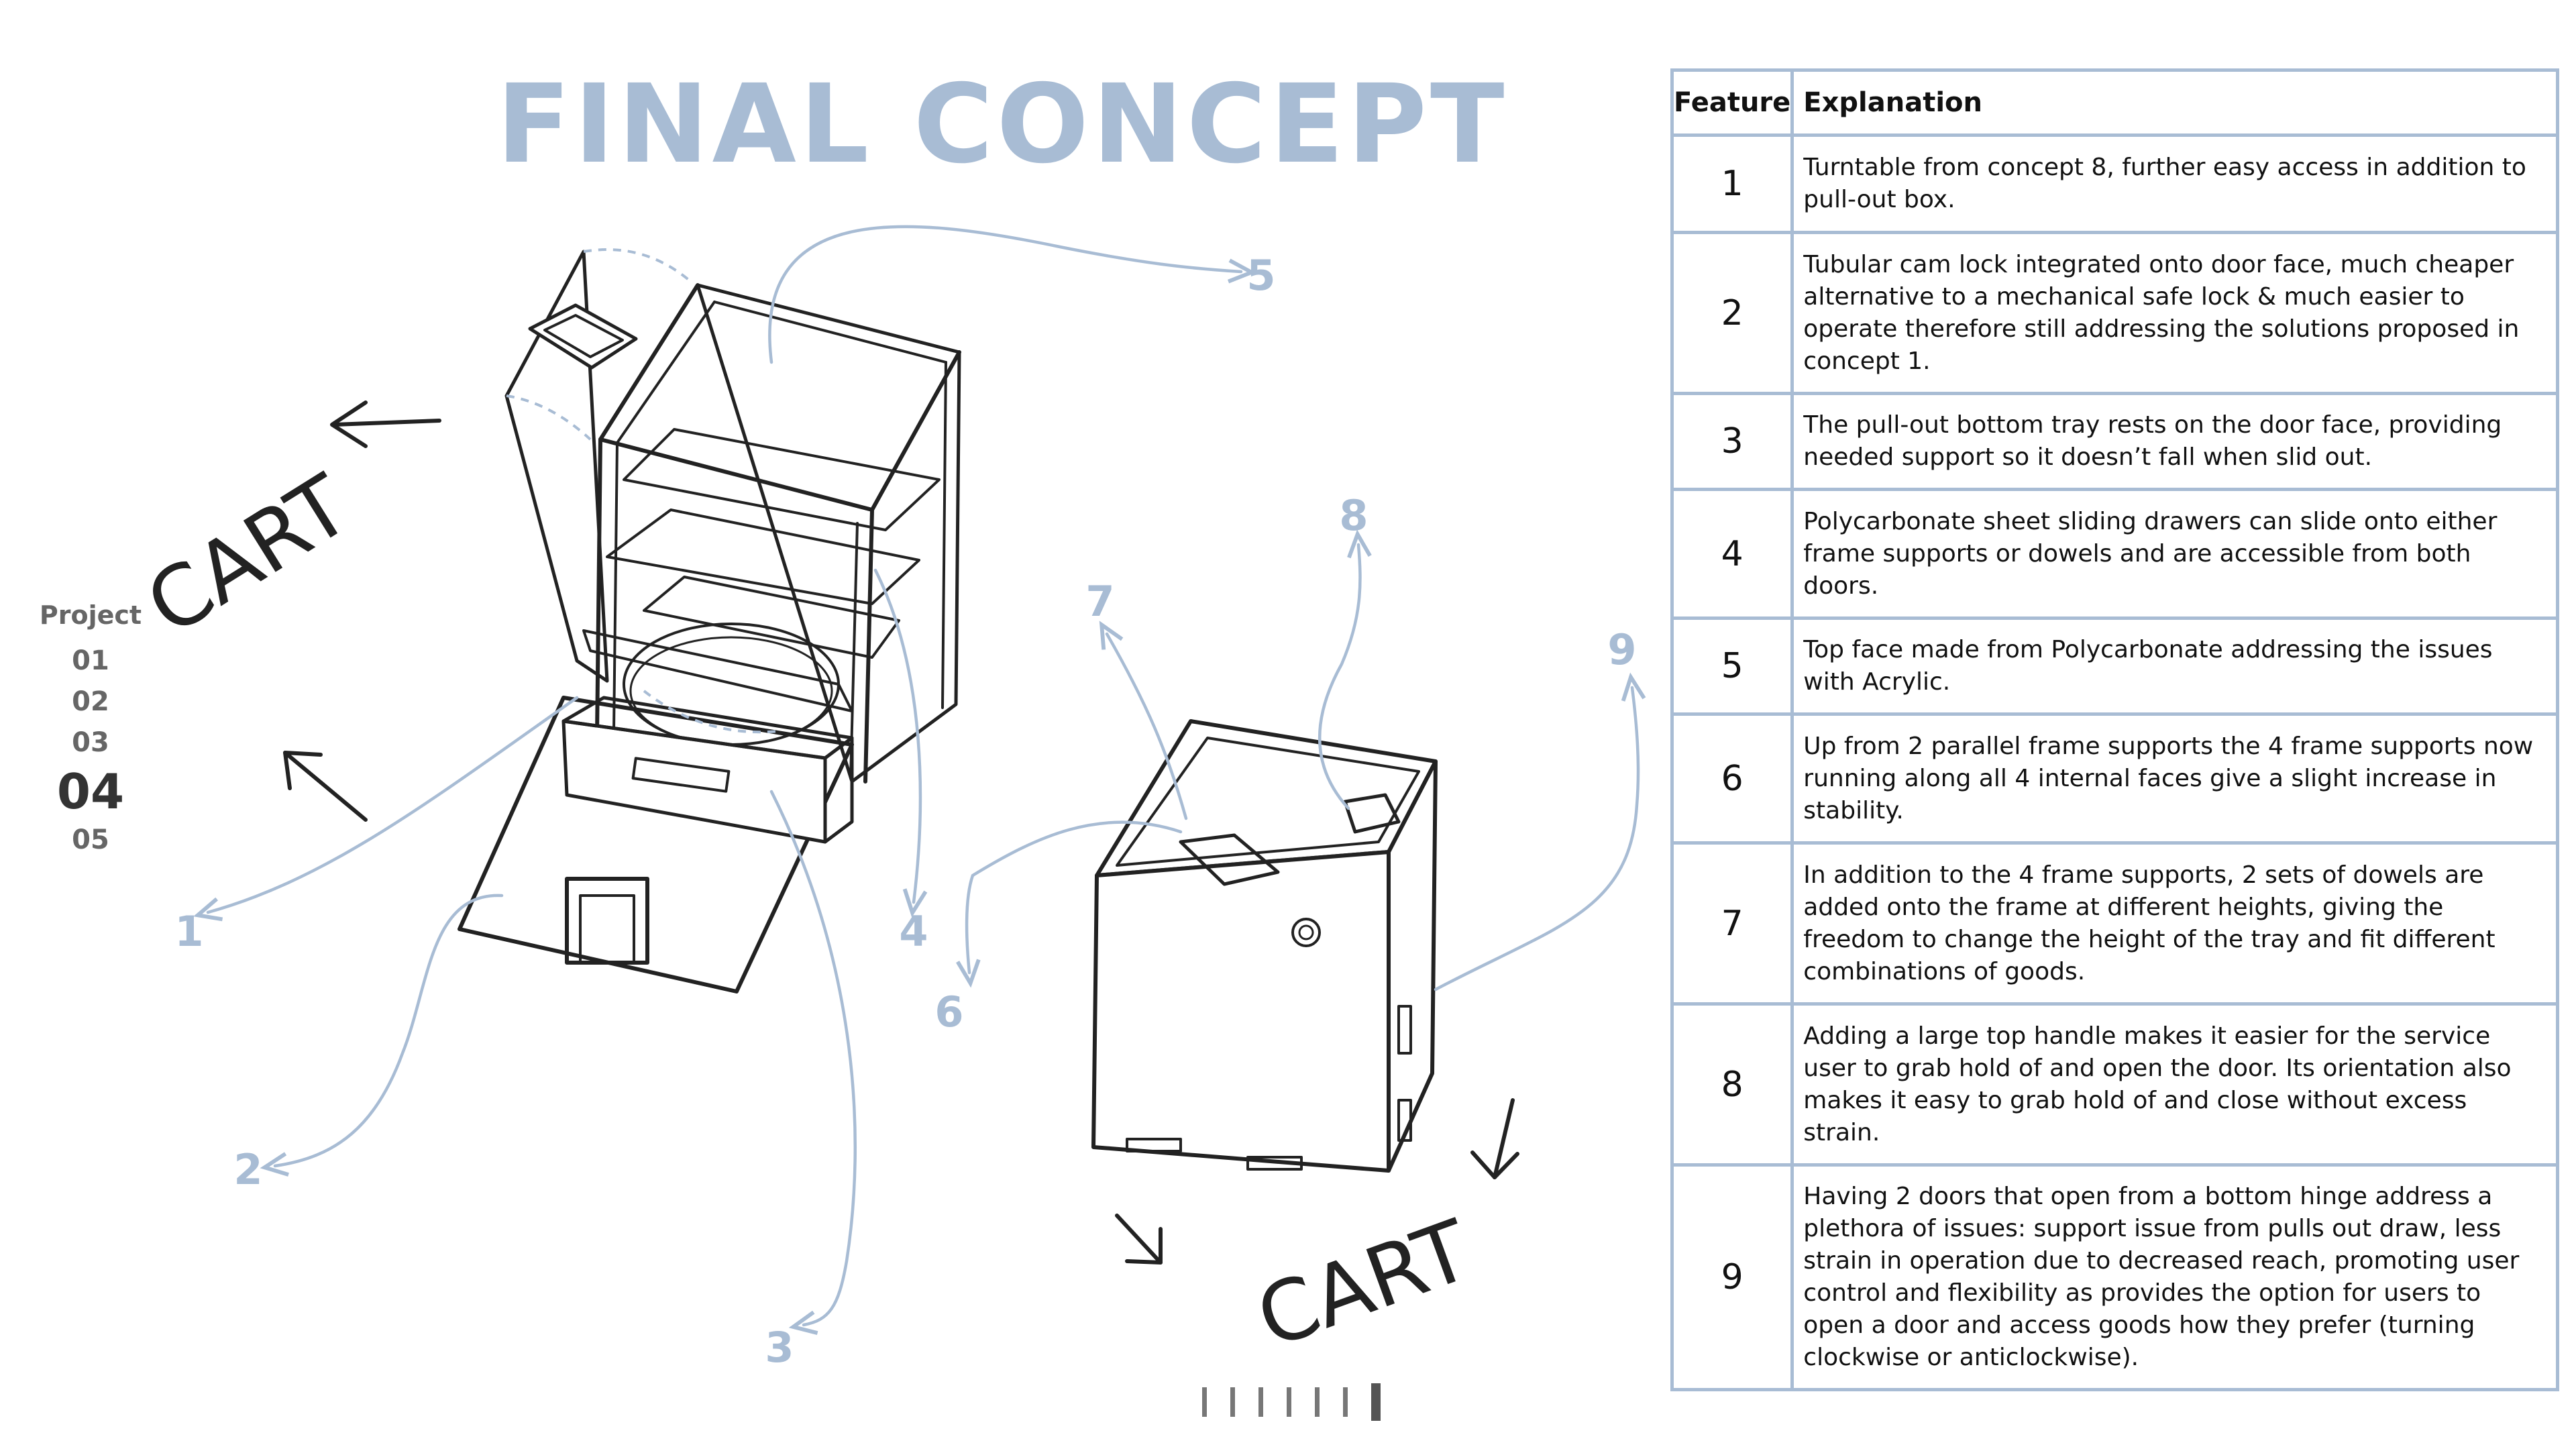  I want to click on project-nav-item-02: 02, so click(90, 701).